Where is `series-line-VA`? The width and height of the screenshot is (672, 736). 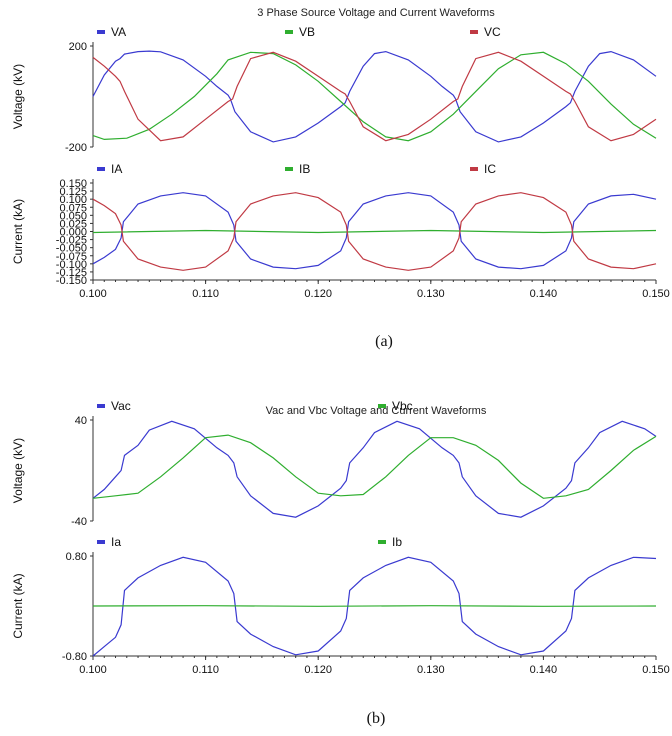
series-line-VA is located at coordinates (374, 96).